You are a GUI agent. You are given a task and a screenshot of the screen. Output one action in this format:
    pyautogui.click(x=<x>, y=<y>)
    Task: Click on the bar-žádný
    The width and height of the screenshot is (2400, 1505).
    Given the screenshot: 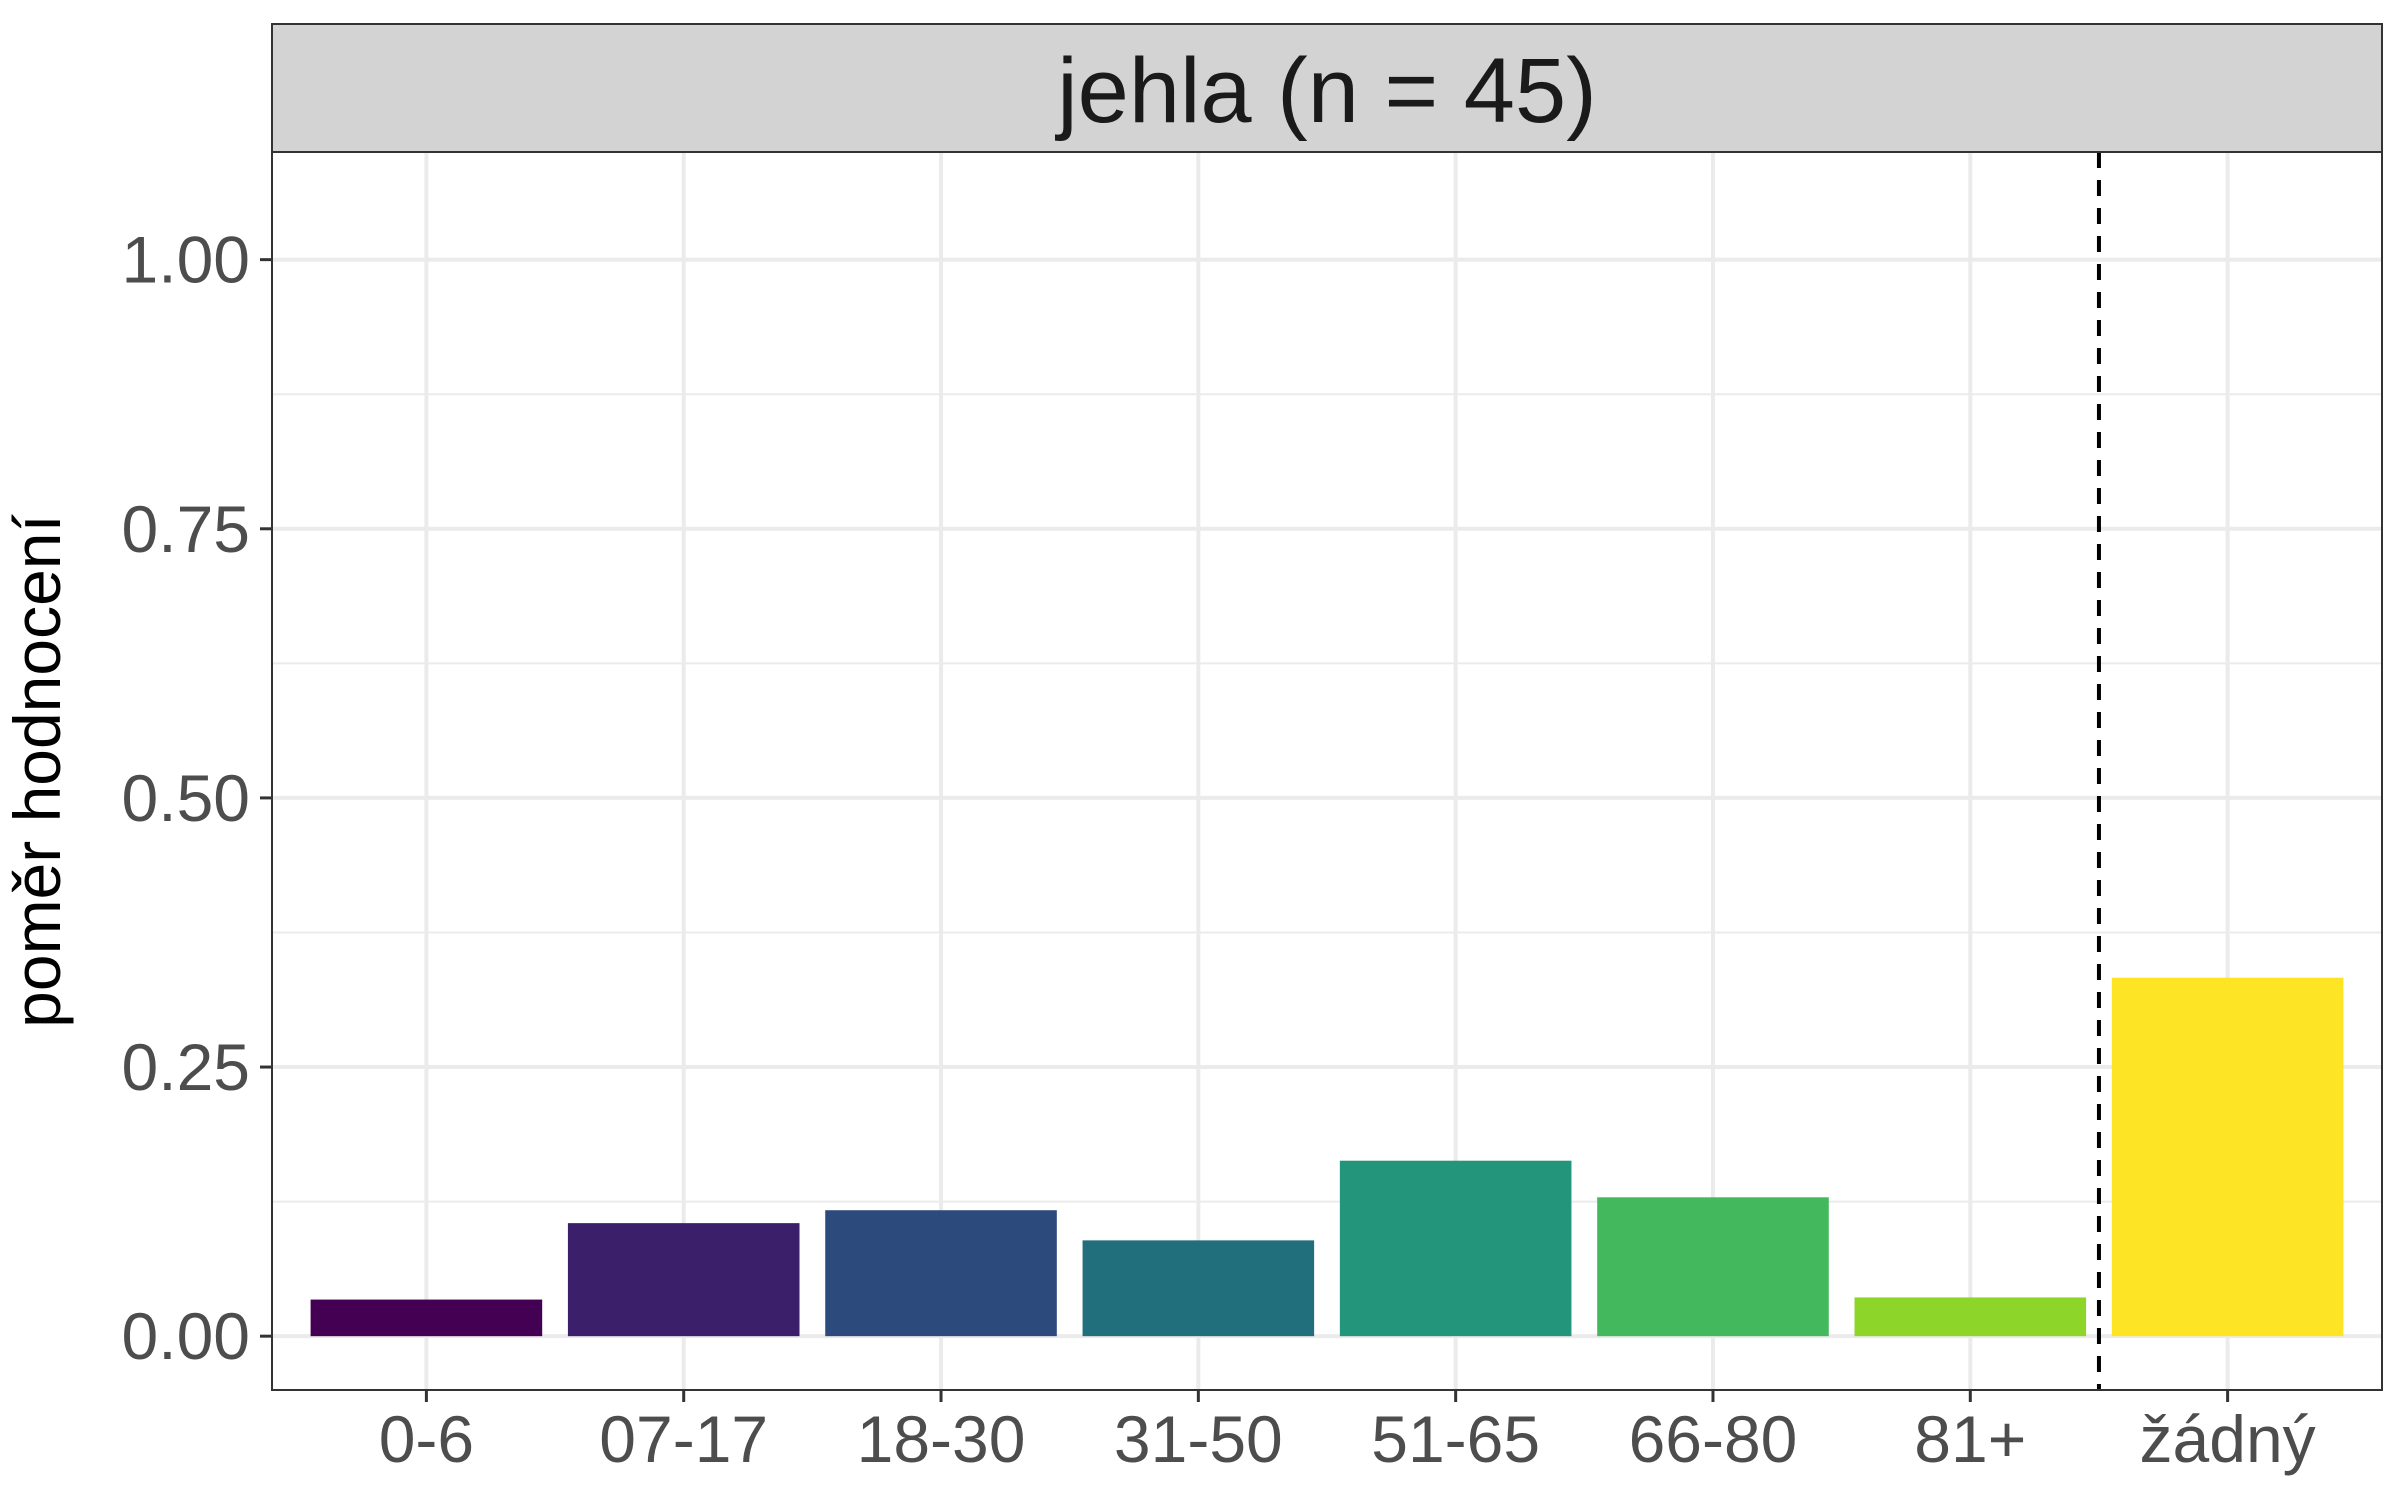 What is the action you would take?
    pyautogui.click(x=2227, y=1157)
    